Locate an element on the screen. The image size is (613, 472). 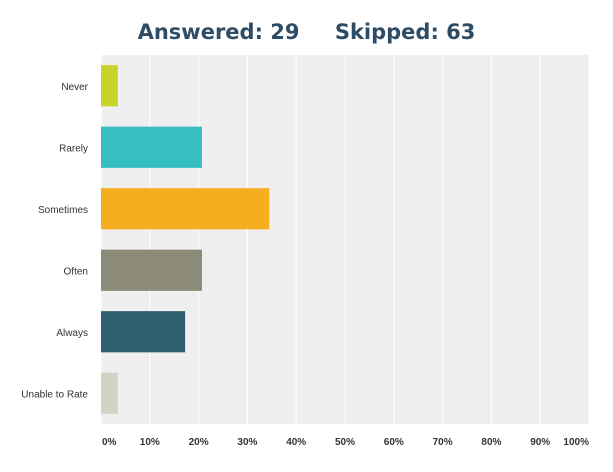
category-label: Often is located at coordinates (76, 271).